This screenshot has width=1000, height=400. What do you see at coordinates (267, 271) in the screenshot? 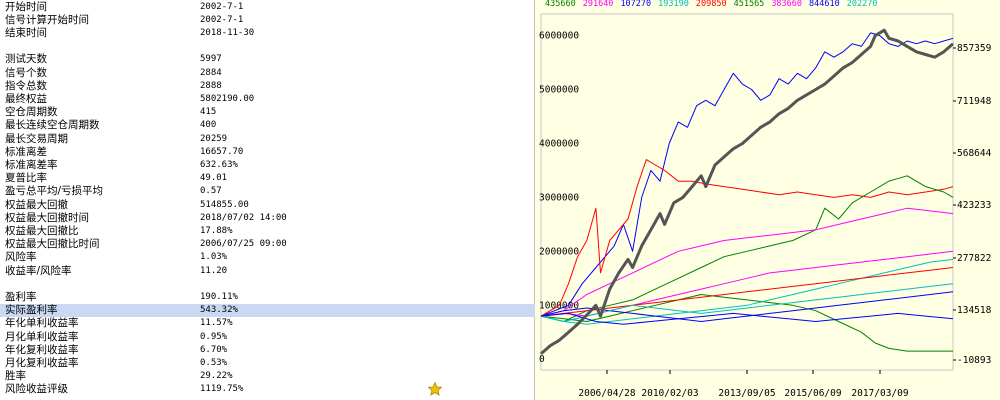
I see `stats-row: 收益率/风险率 11.20` at bounding box center [267, 271].